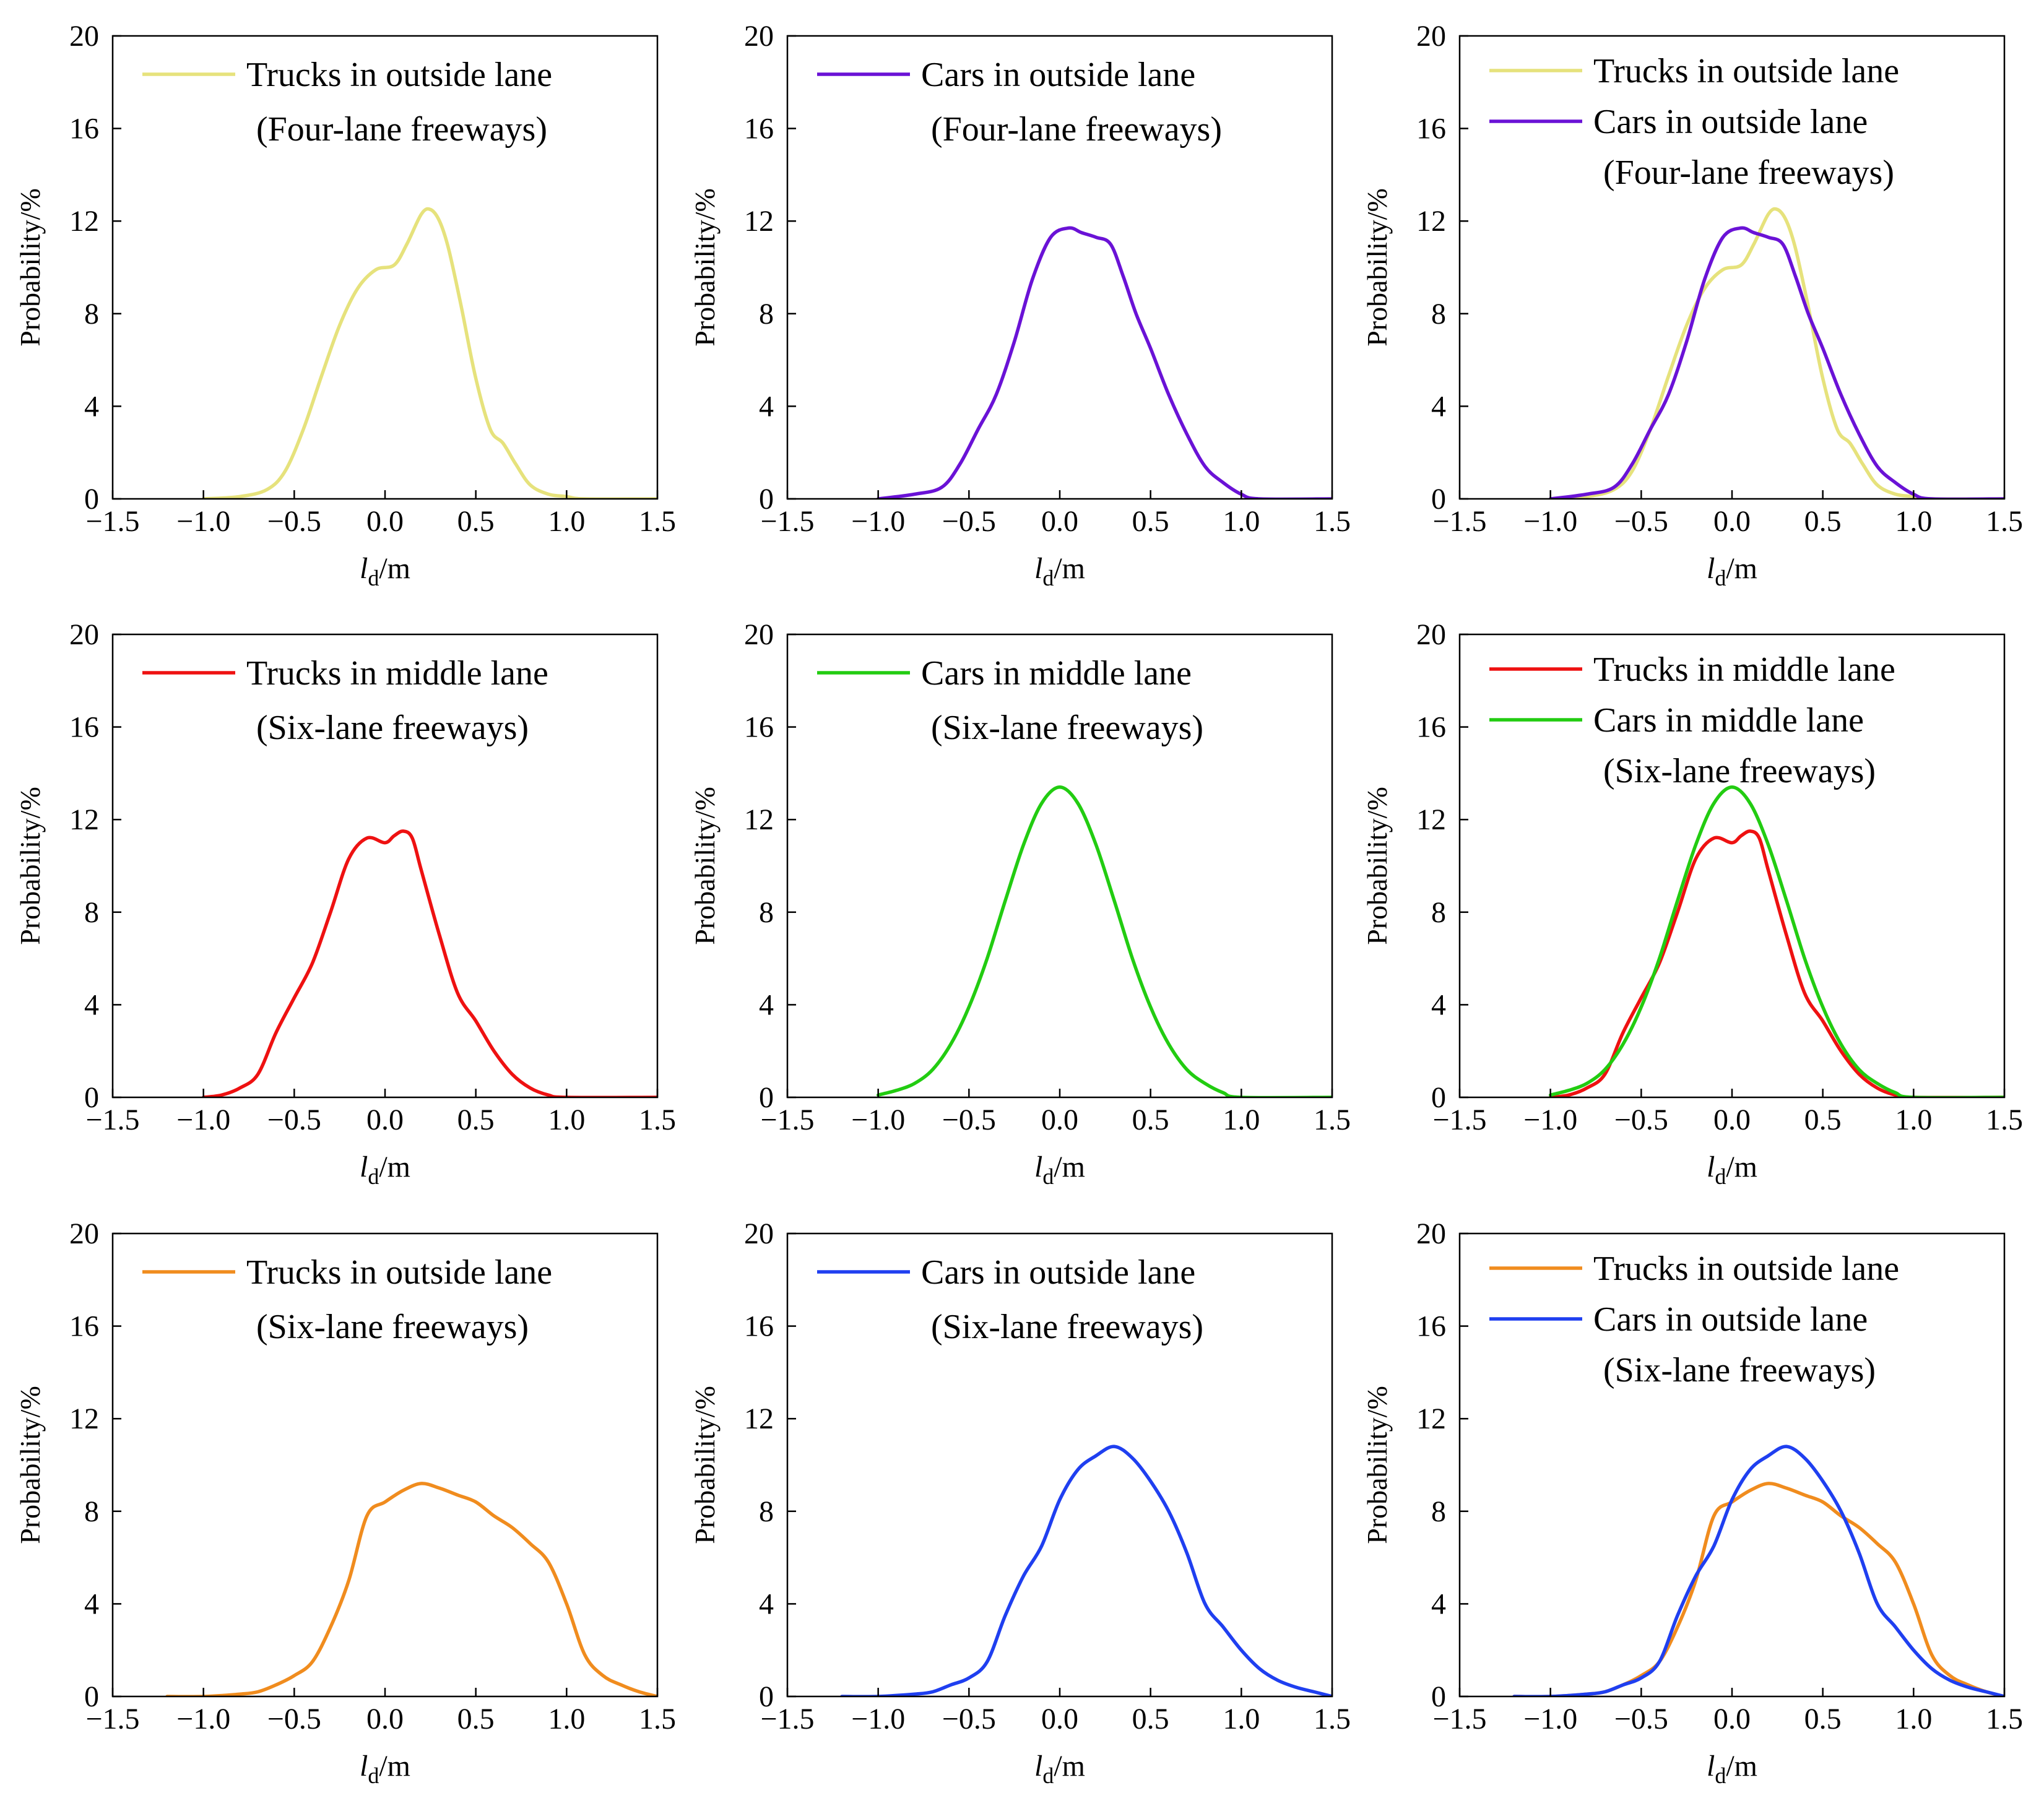  I want to click on x-tick-label: −1.5, so click(1459, 1719).